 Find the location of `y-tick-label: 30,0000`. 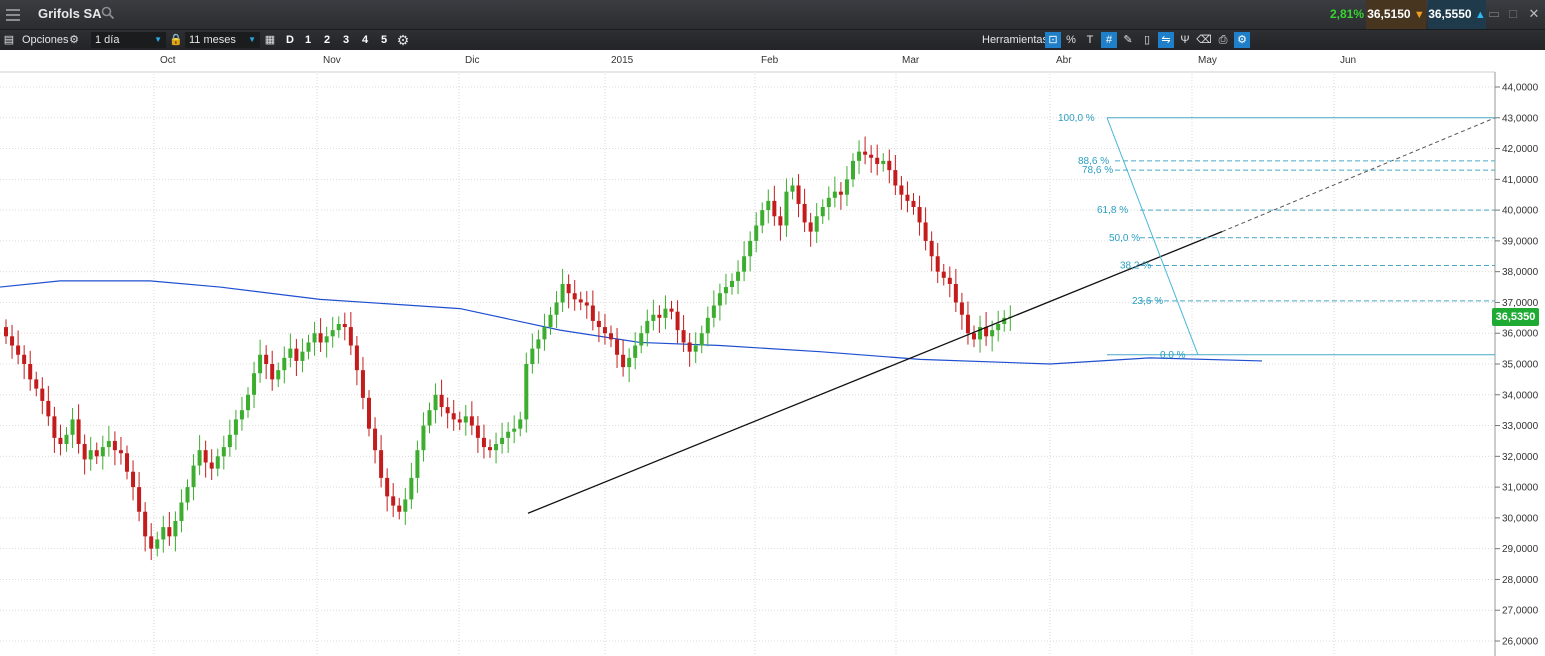

y-tick-label: 30,0000 is located at coordinates (1520, 518).